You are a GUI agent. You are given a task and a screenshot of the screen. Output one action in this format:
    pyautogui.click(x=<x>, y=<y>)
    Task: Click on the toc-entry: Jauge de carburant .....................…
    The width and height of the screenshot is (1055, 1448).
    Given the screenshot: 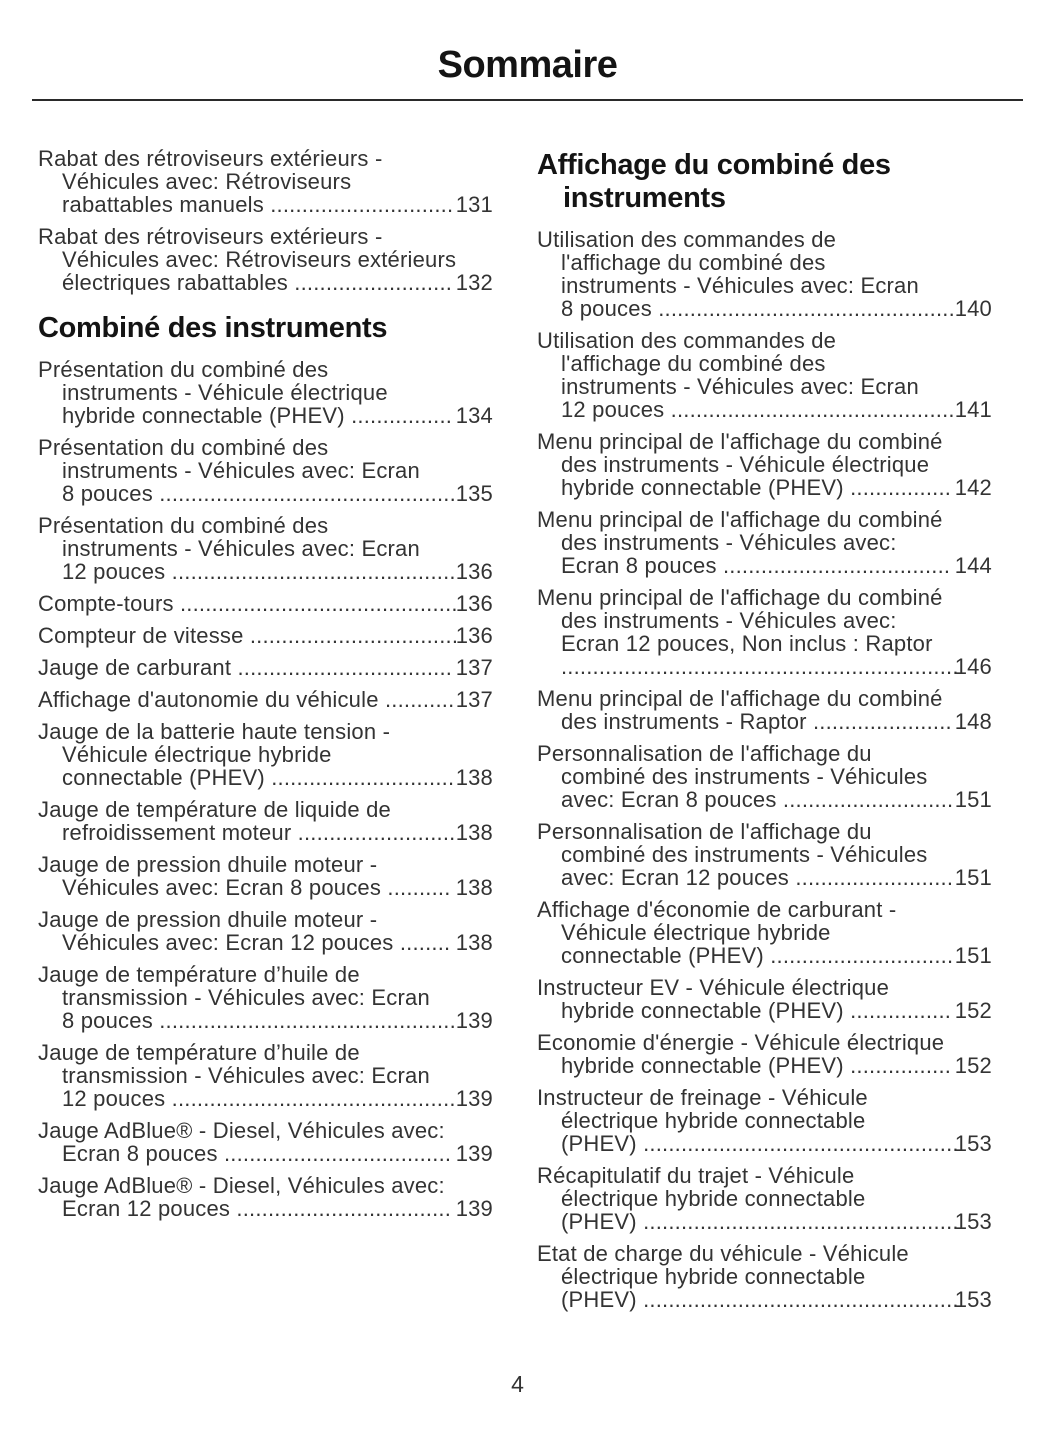 What is the action you would take?
    pyautogui.click(x=265, y=667)
    